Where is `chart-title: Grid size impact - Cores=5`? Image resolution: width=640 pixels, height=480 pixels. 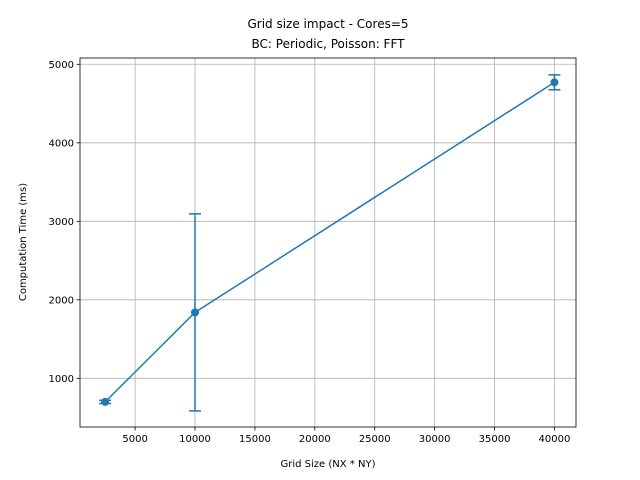 chart-title: Grid size impact - Cores=5 is located at coordinates (327, 24).